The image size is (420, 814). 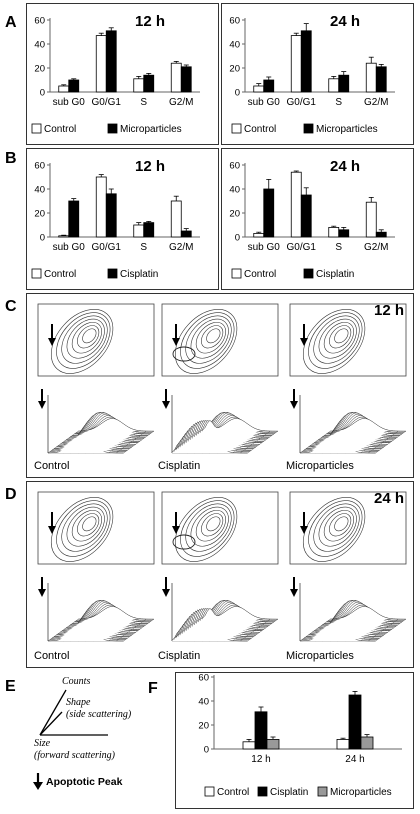 I want to click on panel-label-d: D, so click(x=11, y=494).